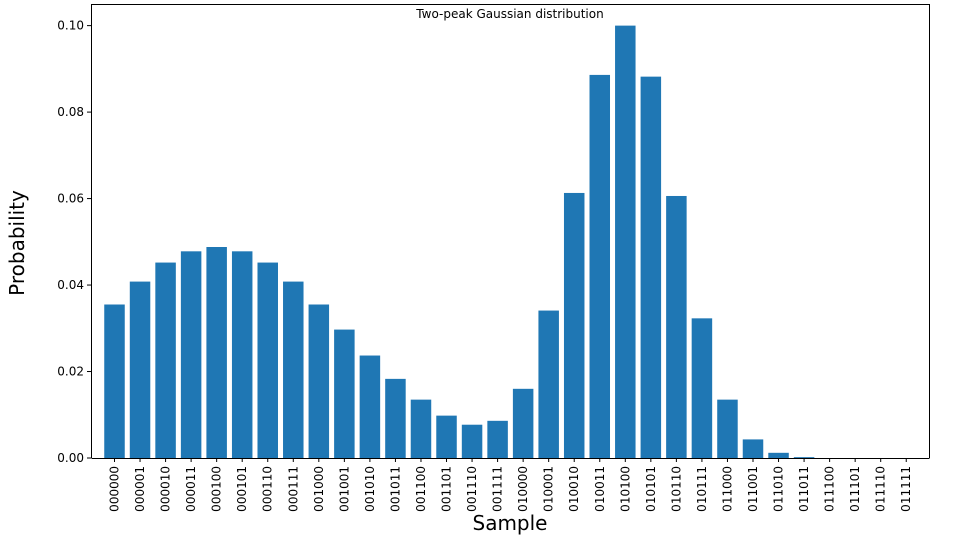  Describe the element at coordinates (70, 372) in the screenshot. I see `y-tick-label: 0.02` at that location.